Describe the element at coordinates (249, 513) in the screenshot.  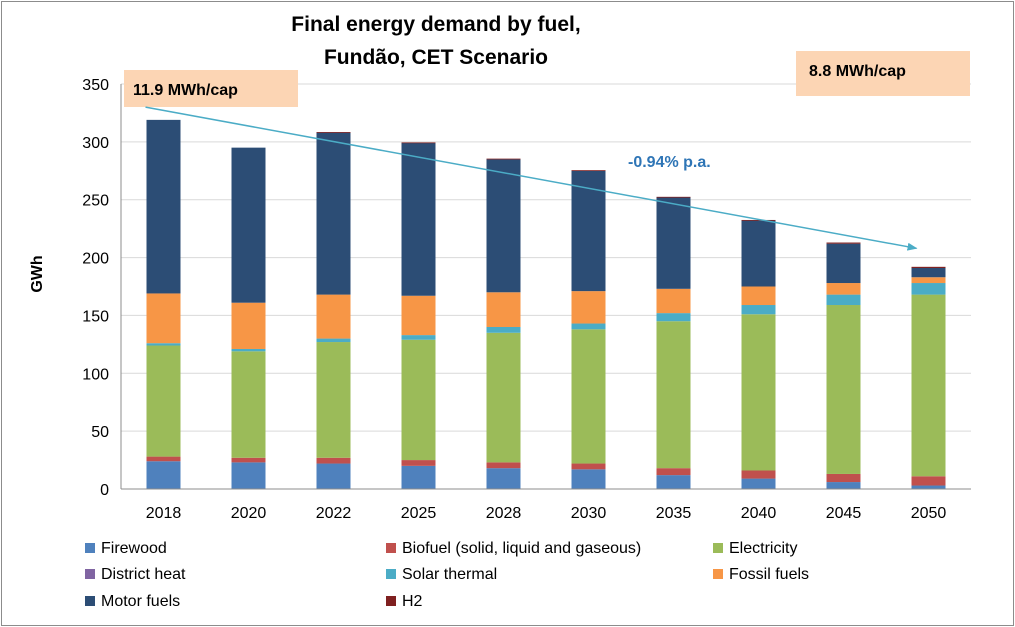
I see `x-tick-label: 2020` at that location.